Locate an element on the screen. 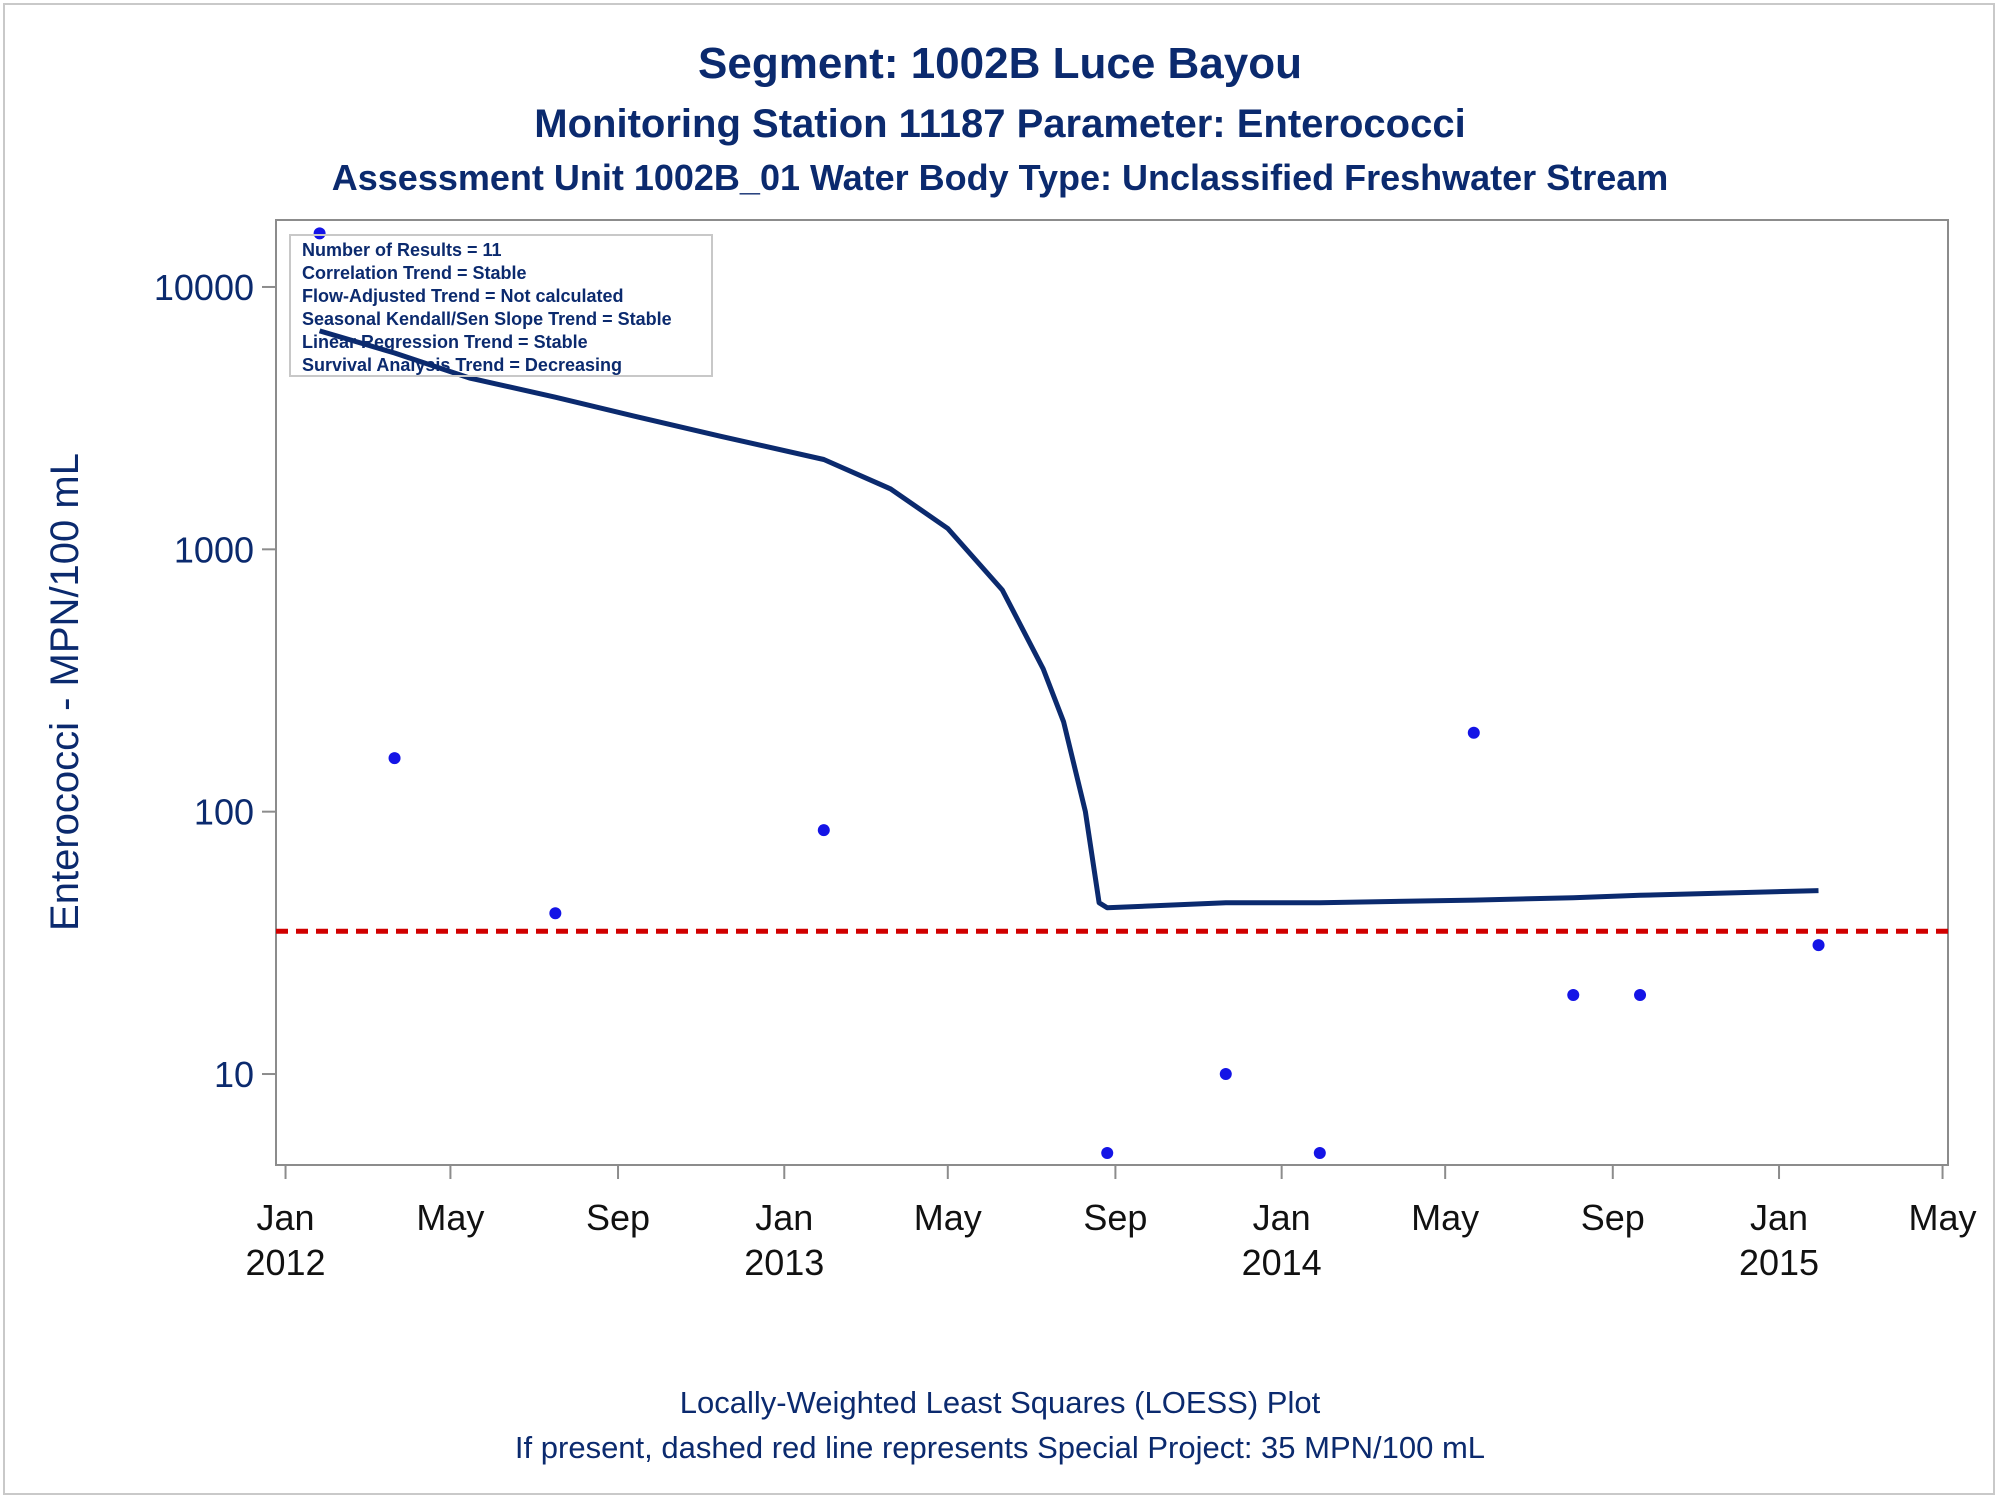 The height and width of the screenshot is (1500, 2000). x-tick-year-label: 2012 is located at coordinates (285, 1262).